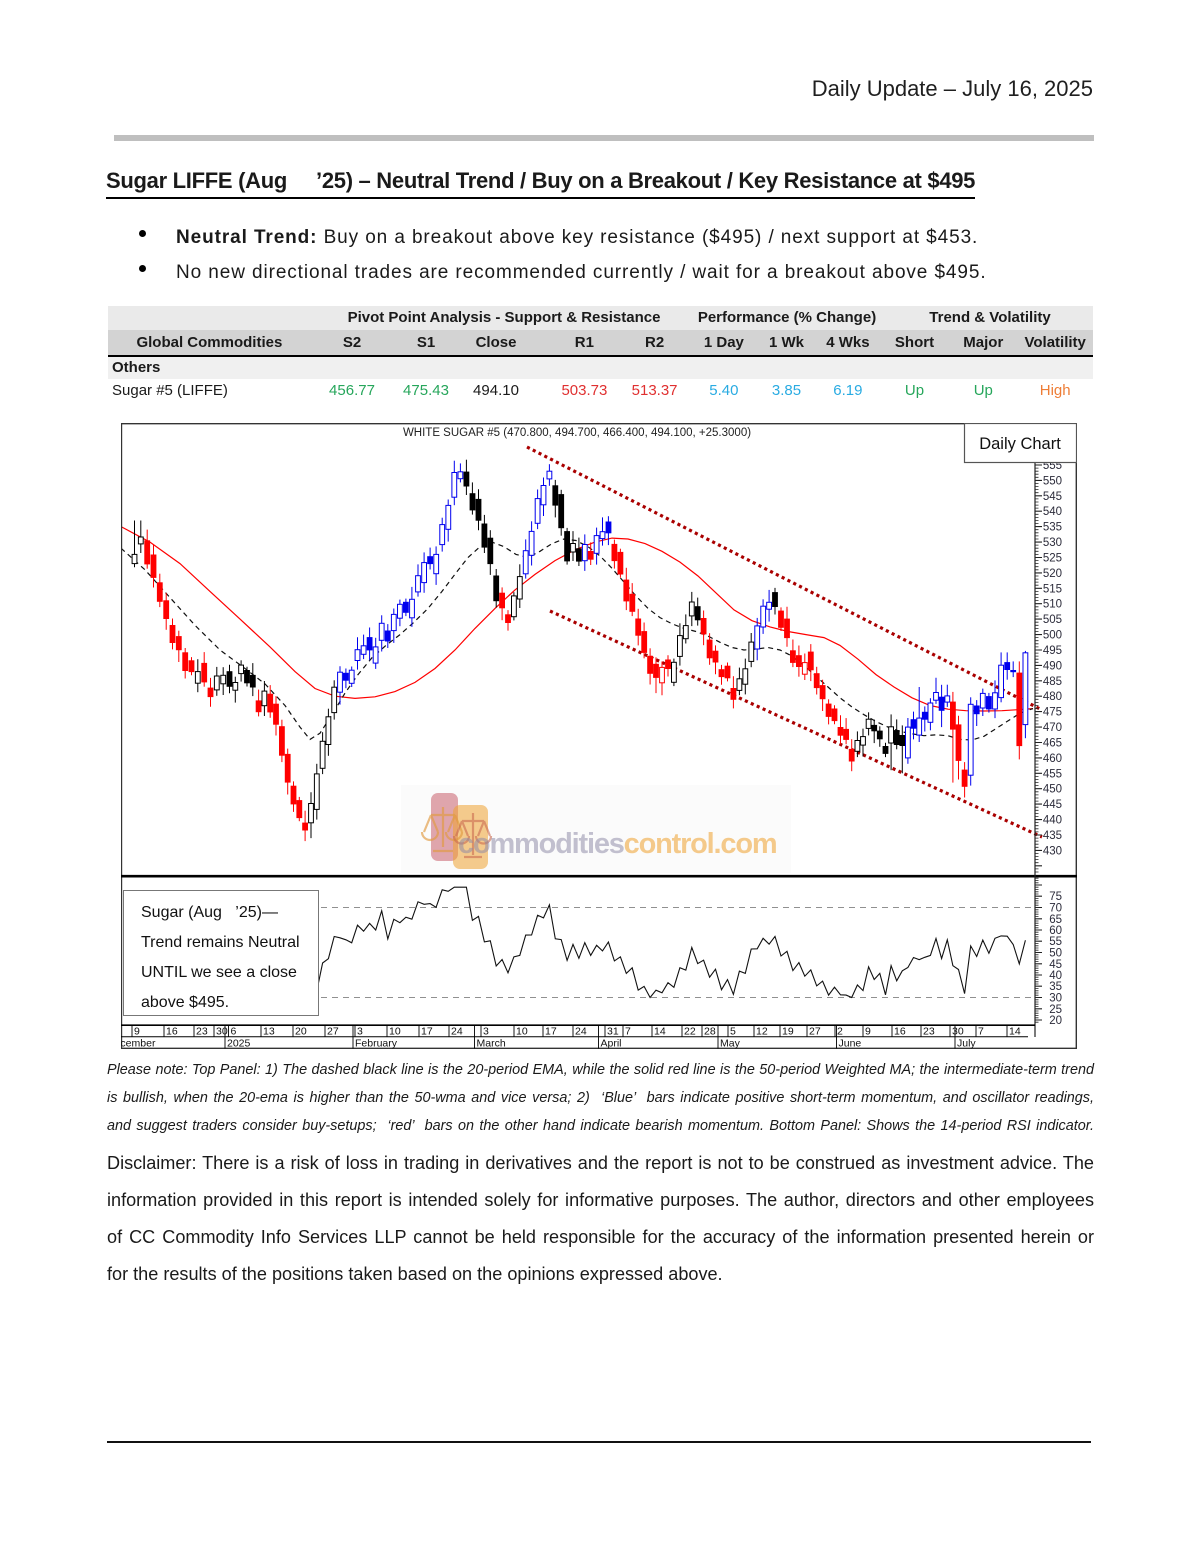  Describe the element at coordinates (1052, 821) in the screenshot. I see `svg-text: 440` at that location.